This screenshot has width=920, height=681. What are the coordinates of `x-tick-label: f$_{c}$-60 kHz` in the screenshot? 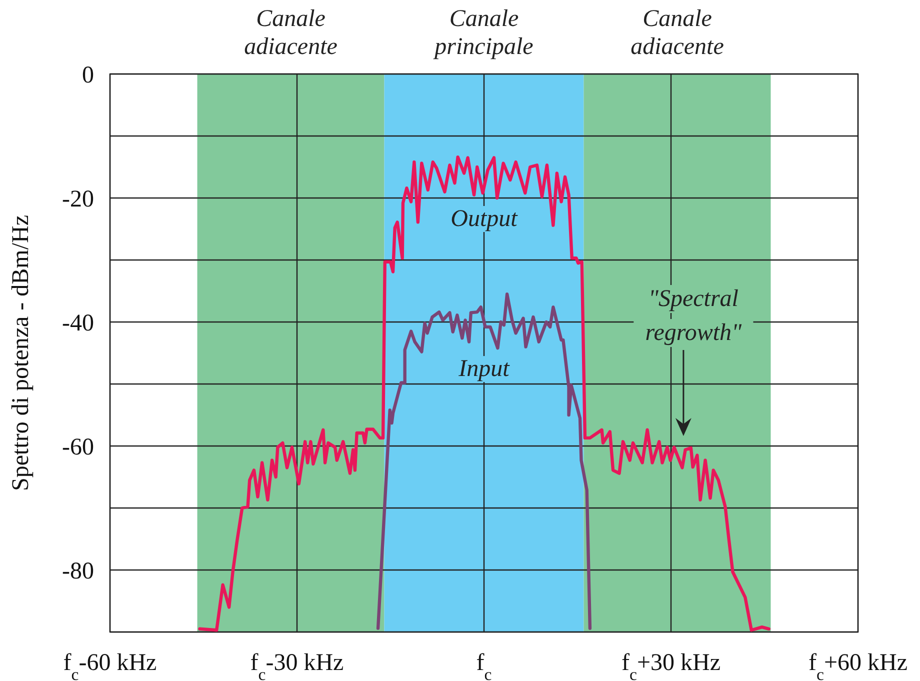 It's located at (110, 665).